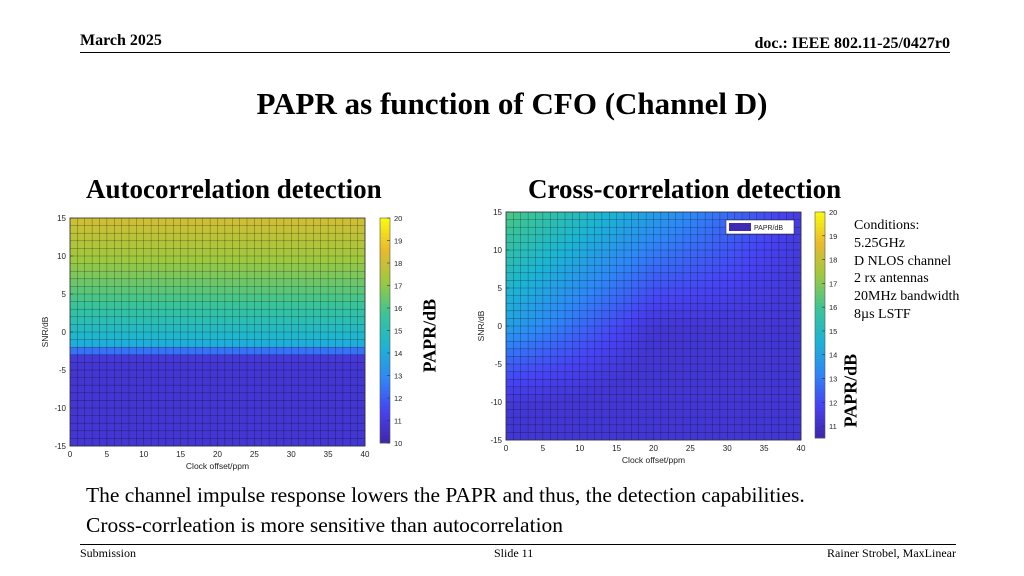  I want to click on colorbar-tick-label: 19, so click(398, 241).